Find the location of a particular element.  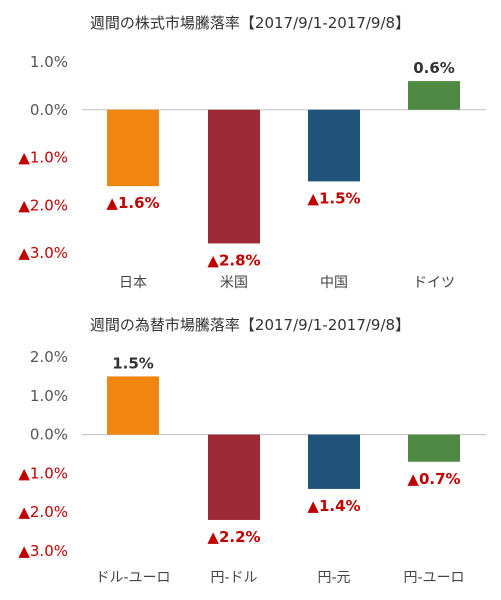

chart-title: 週間の株式市場騰落率【2017/9/1-2017/9/8】 is located at coordinates (250, 23).